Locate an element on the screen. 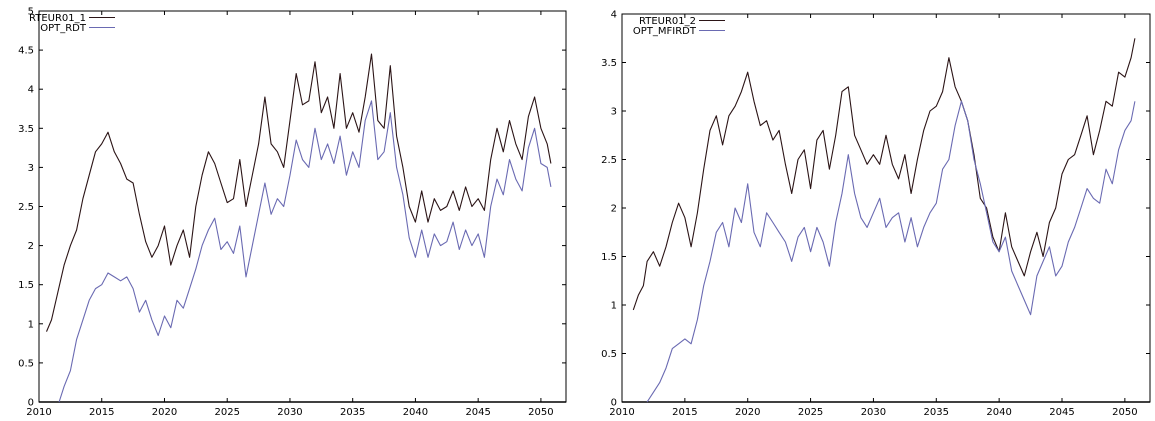 The width and height of the screenshot is (1155, 421). legend-label: RTEUR01_2 is located at coordinates (667, 21).